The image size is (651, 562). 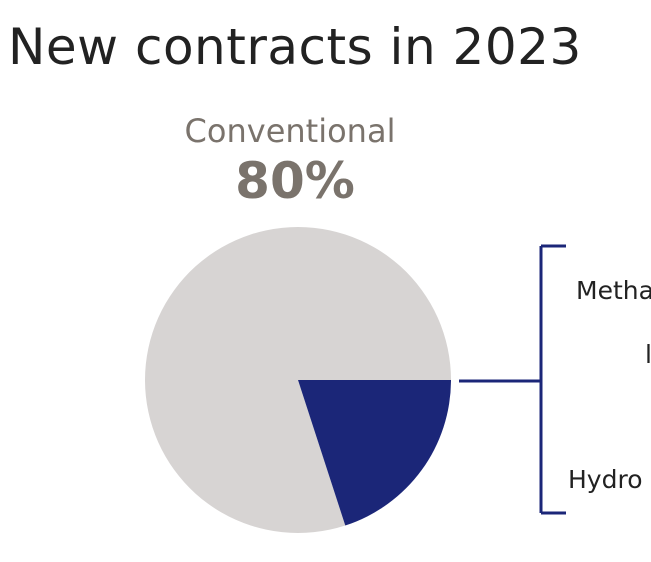 I want to click on slice-label-conventional: Conventional, so click(x=290, y=131).